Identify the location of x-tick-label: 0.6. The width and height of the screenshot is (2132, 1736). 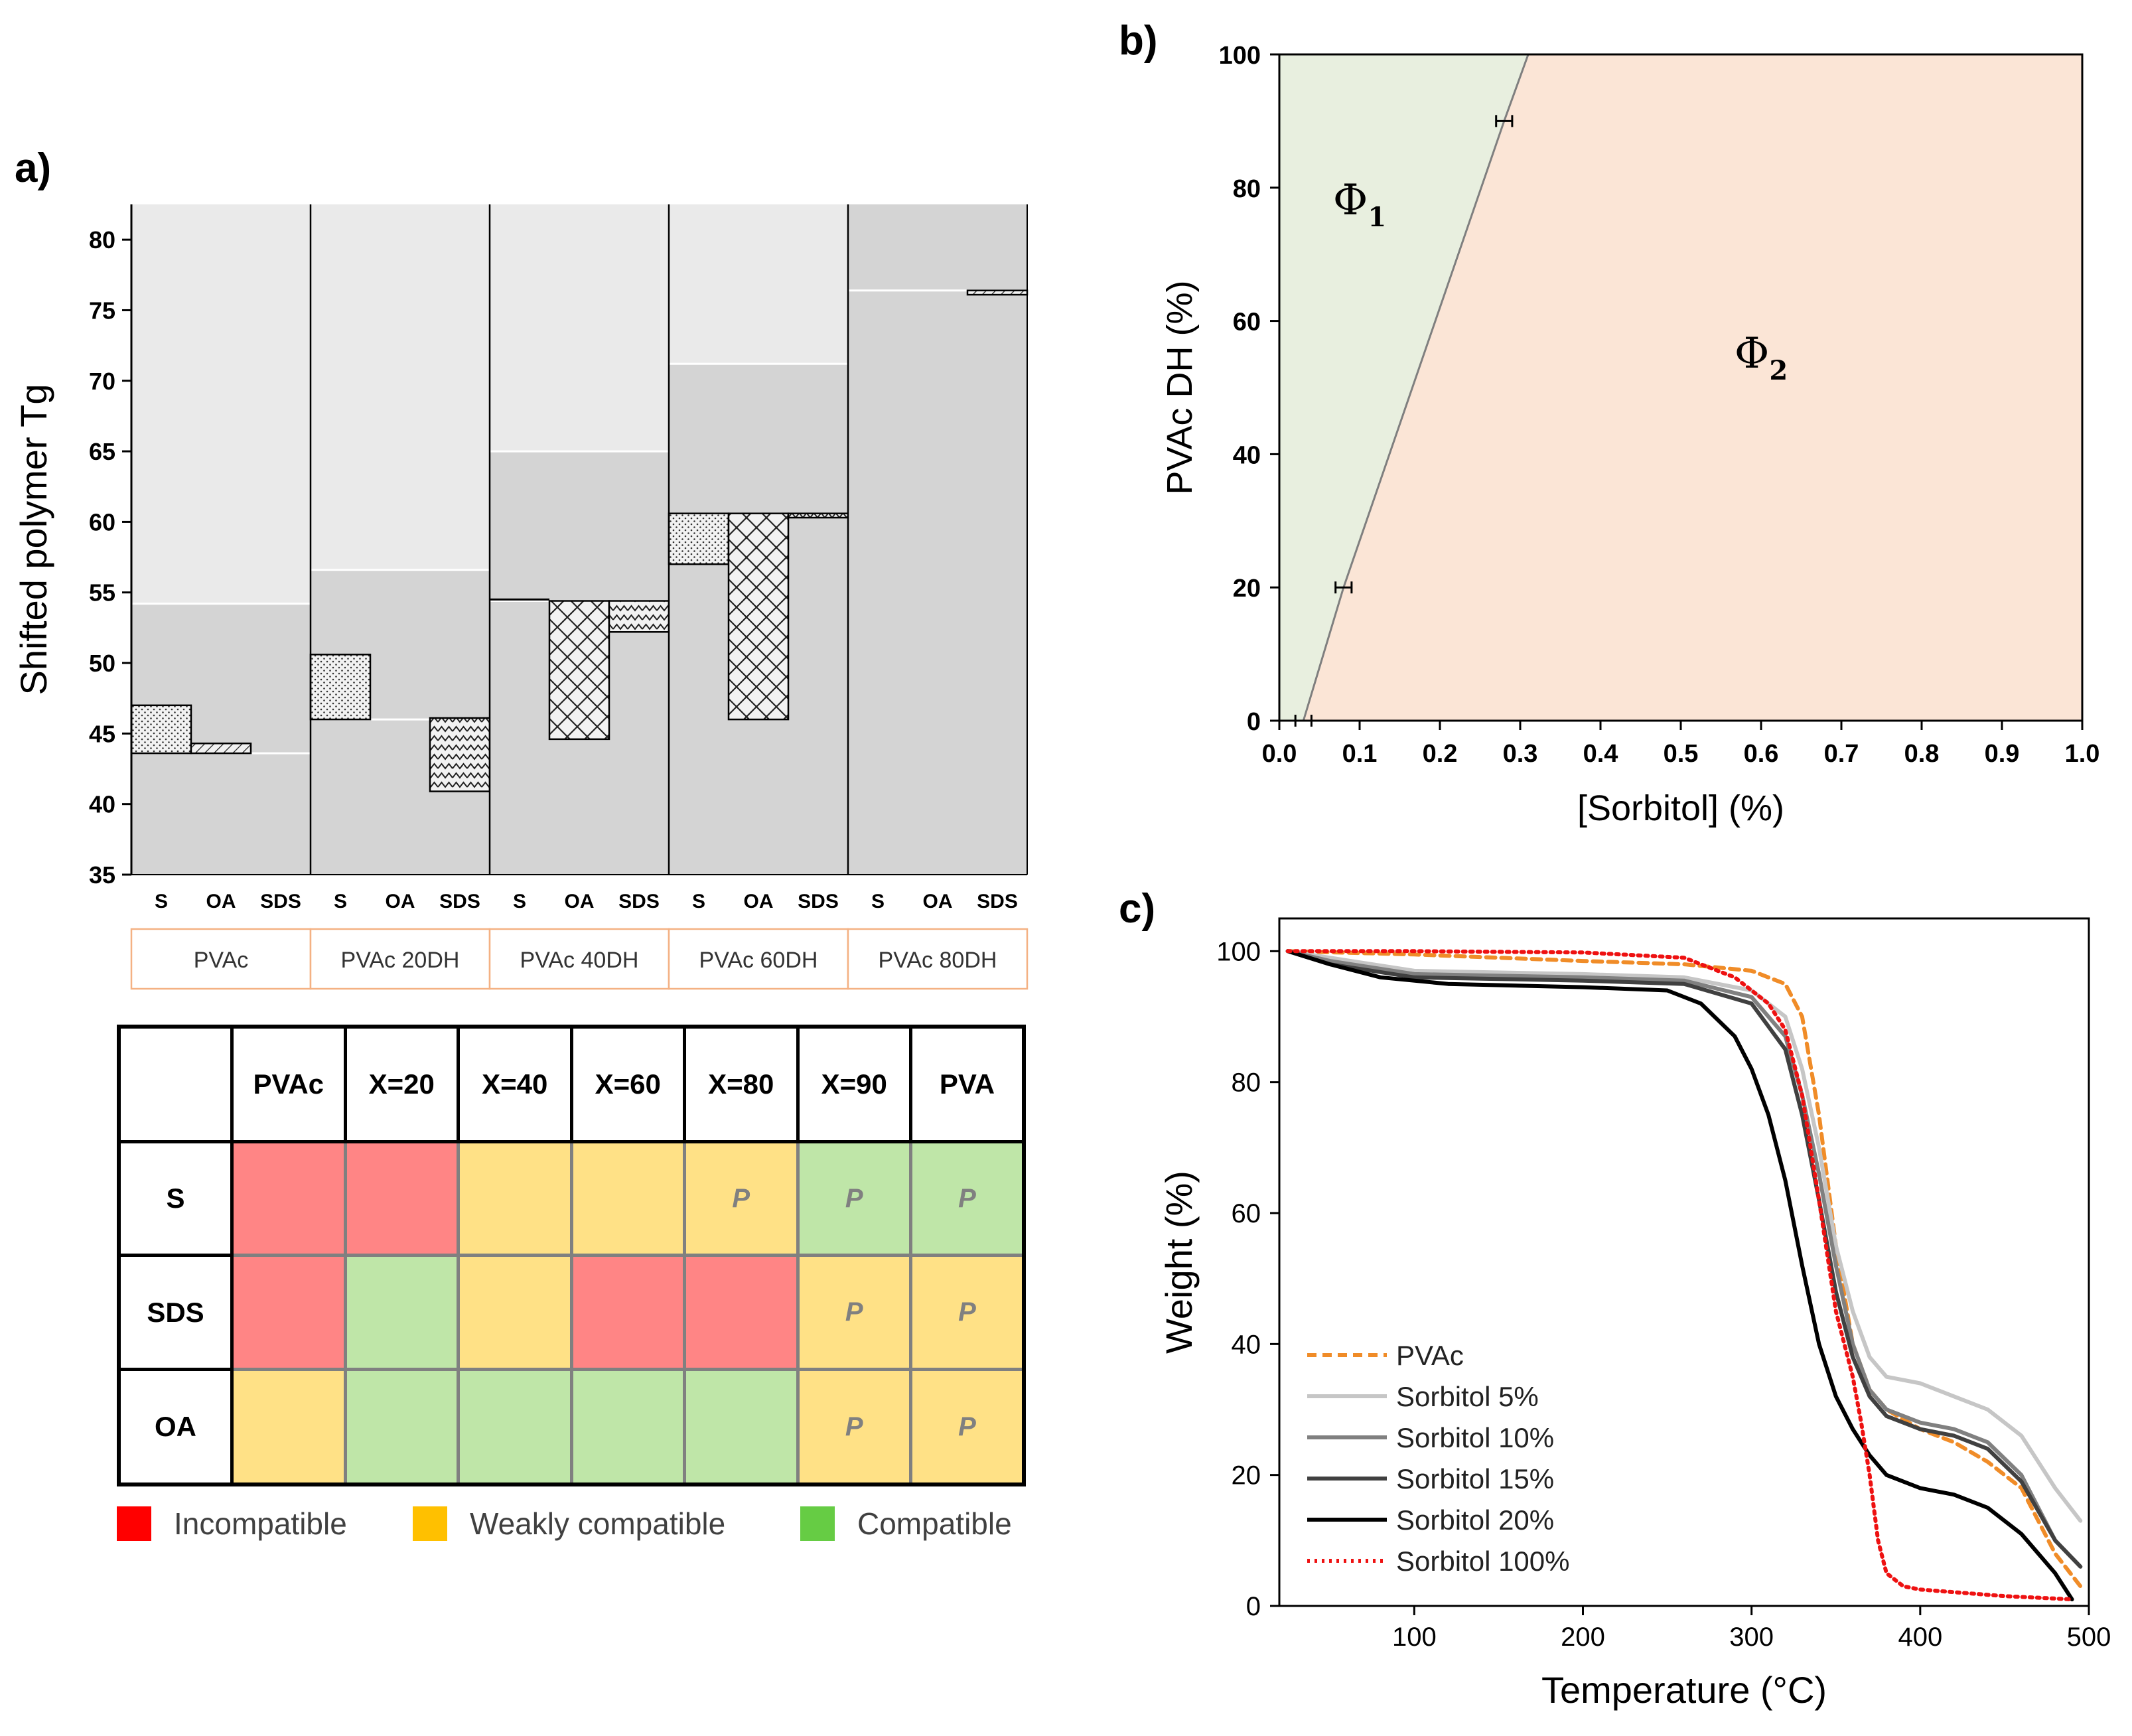
(1761, 754).